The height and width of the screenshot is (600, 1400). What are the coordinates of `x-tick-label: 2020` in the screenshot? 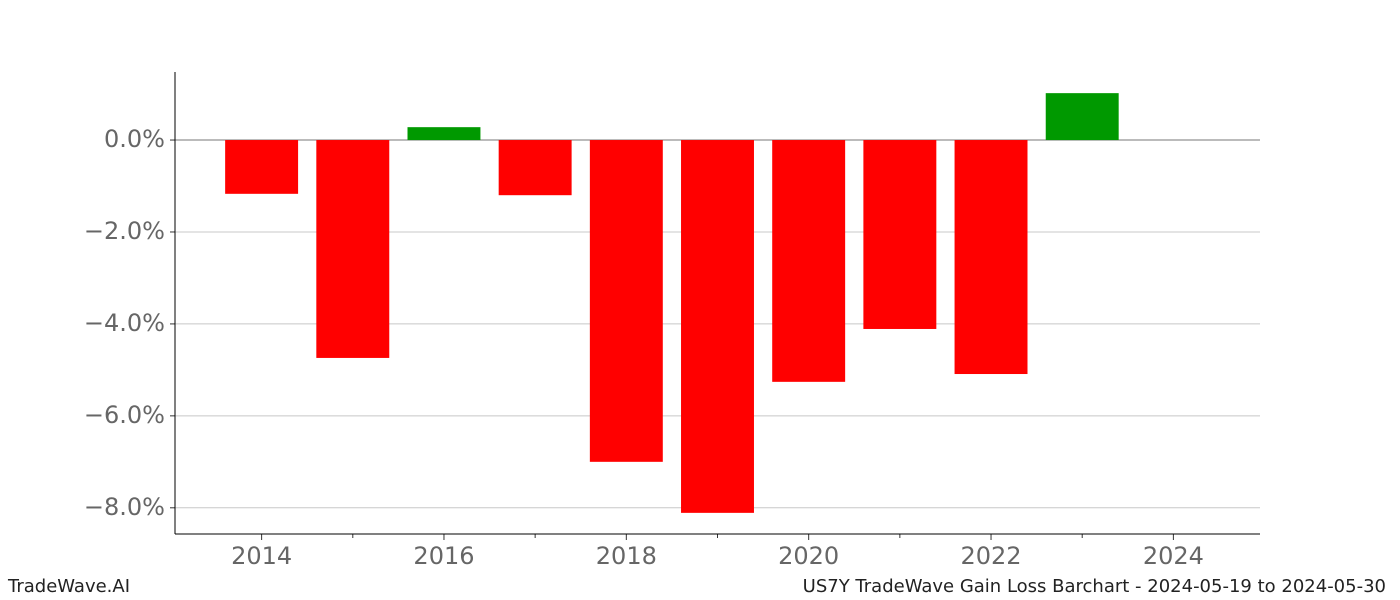 It's located at (808, 556).